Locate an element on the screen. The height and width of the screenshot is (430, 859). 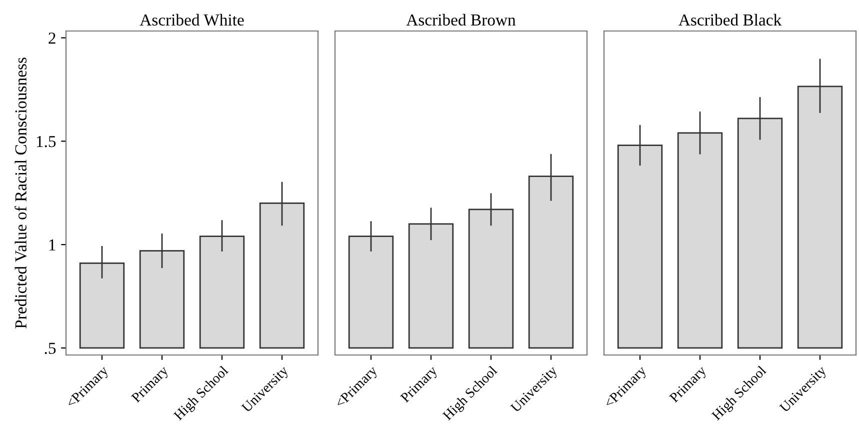
y-tick-label: 1 is located at coordinates (52, 244).